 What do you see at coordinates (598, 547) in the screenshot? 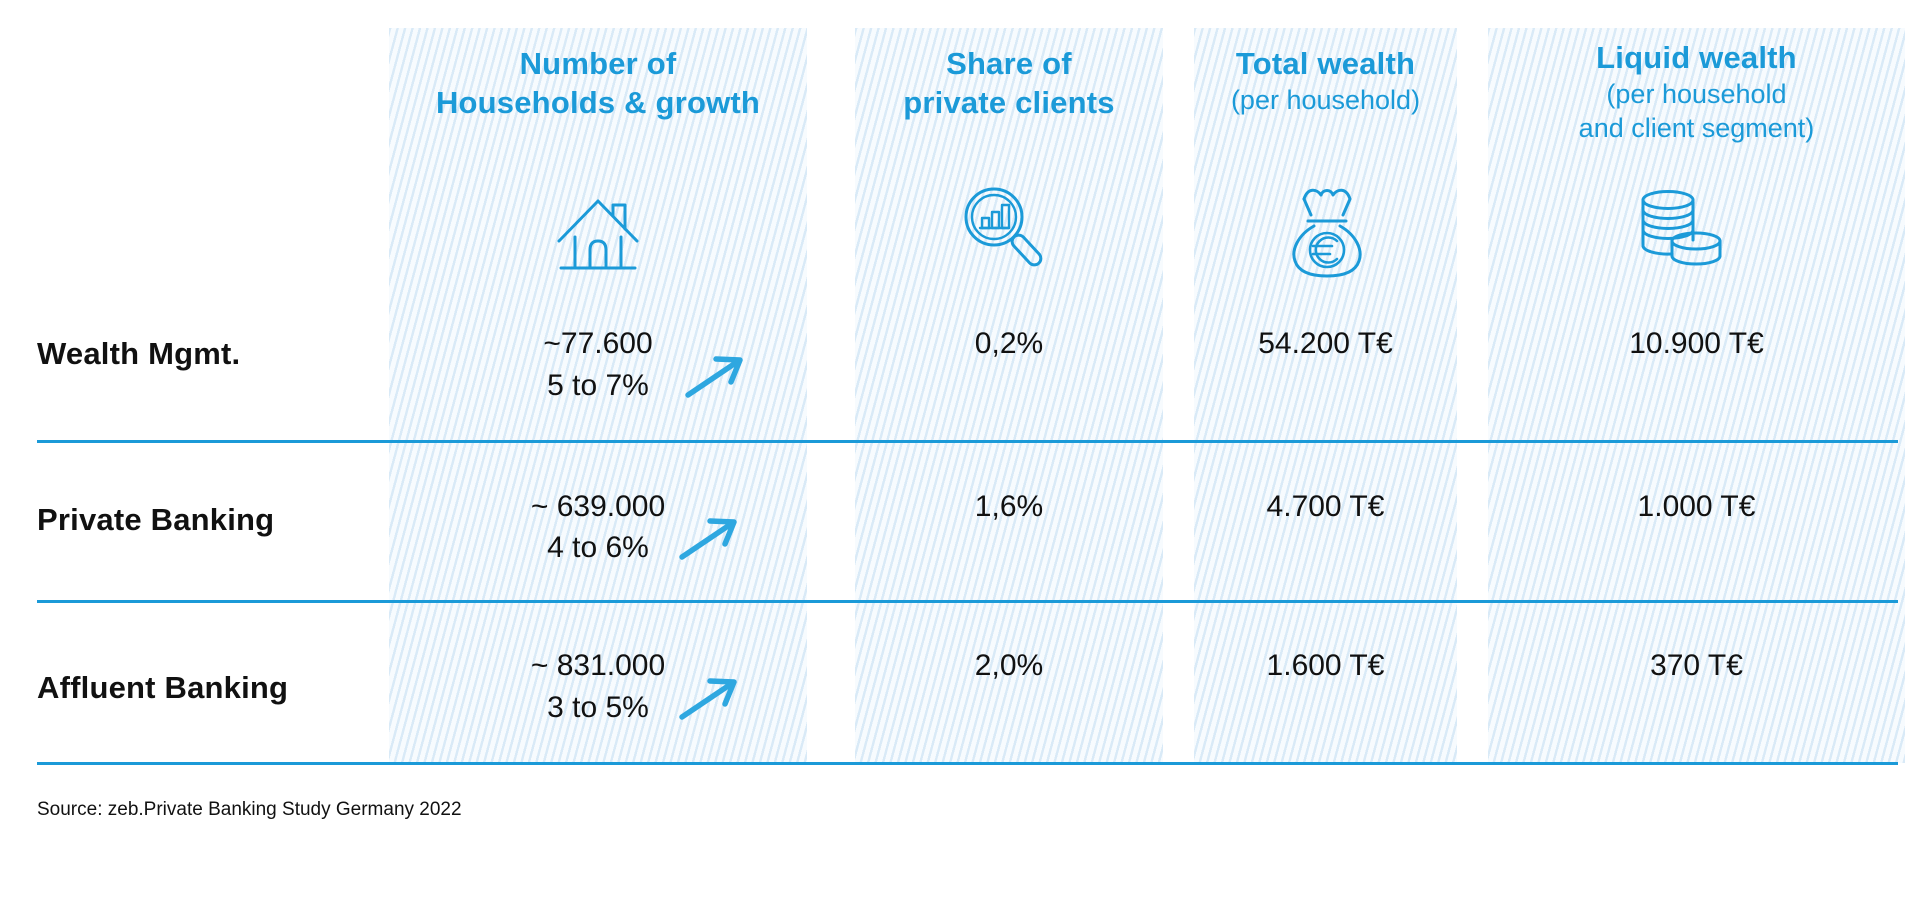
I see `cell-households-growth: 4 to 6%` at bounding box center [598, 547].